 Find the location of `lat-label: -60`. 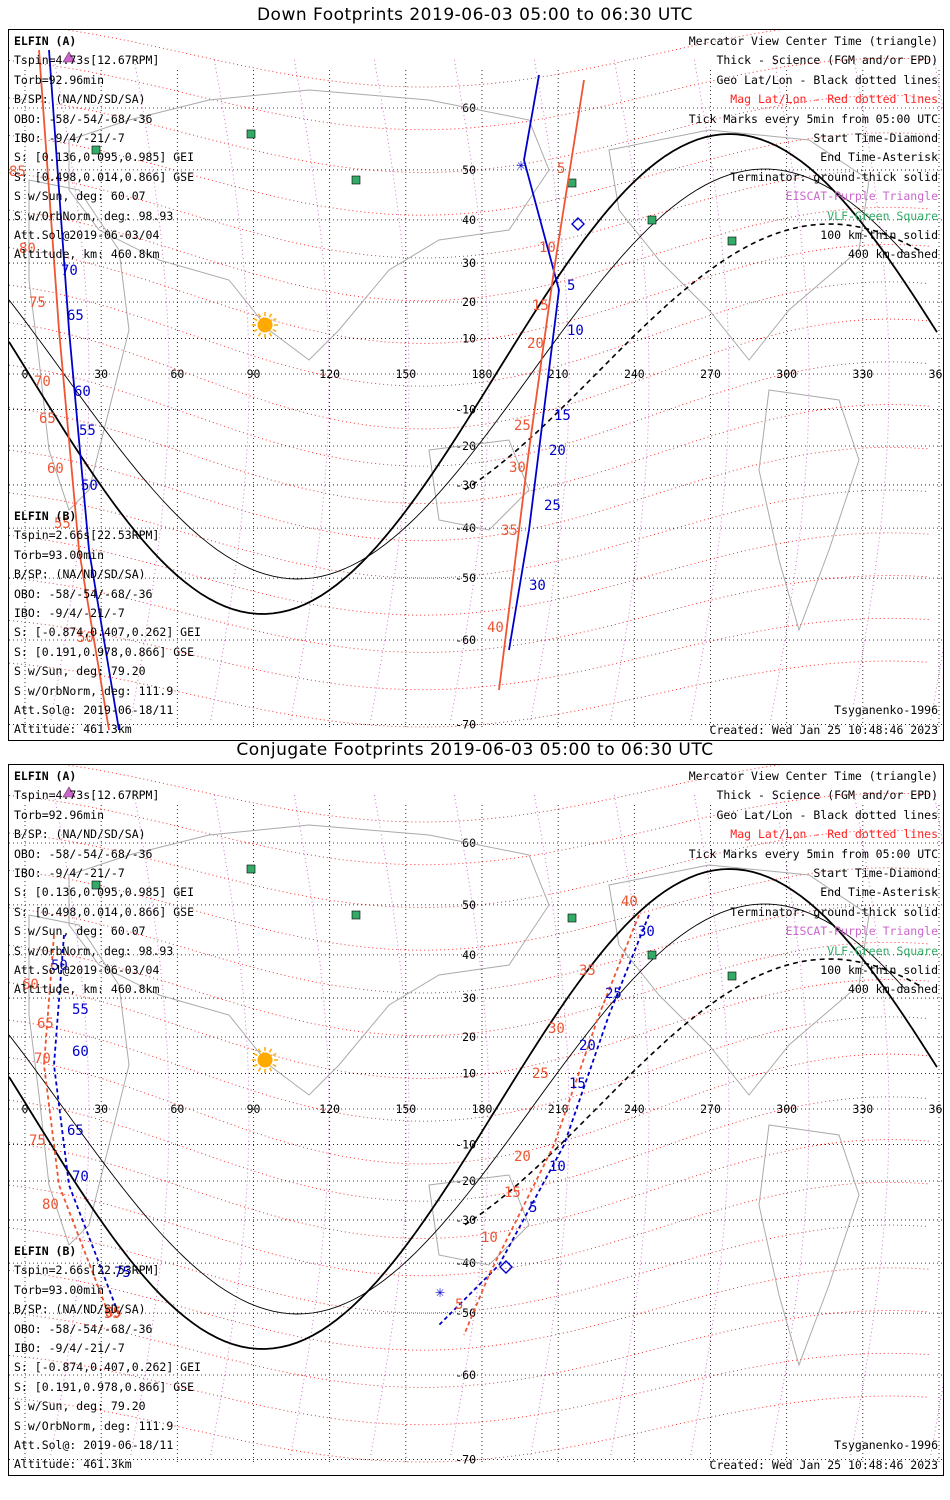

lat-label: -60 is located at coordinates (465, 1375).